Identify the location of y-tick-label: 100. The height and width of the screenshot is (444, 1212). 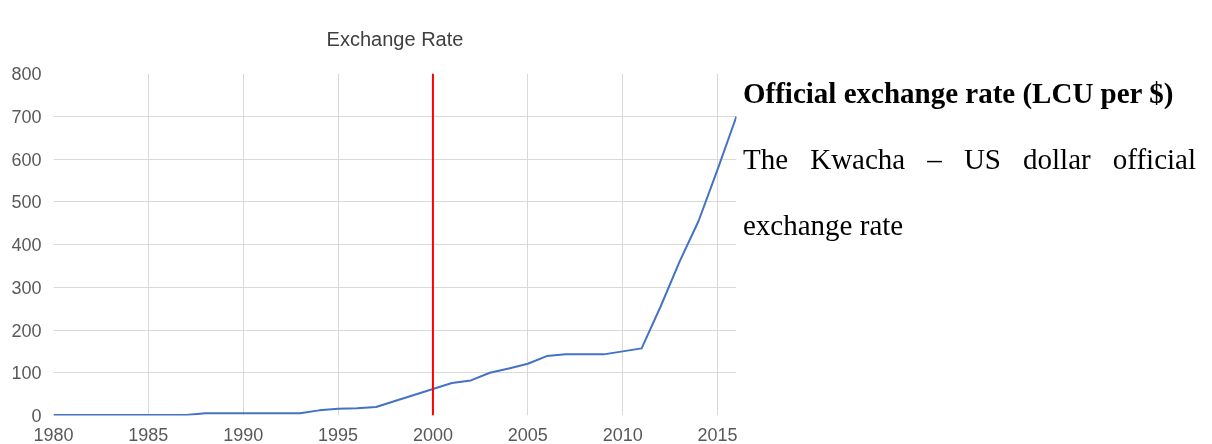
(26, 373).